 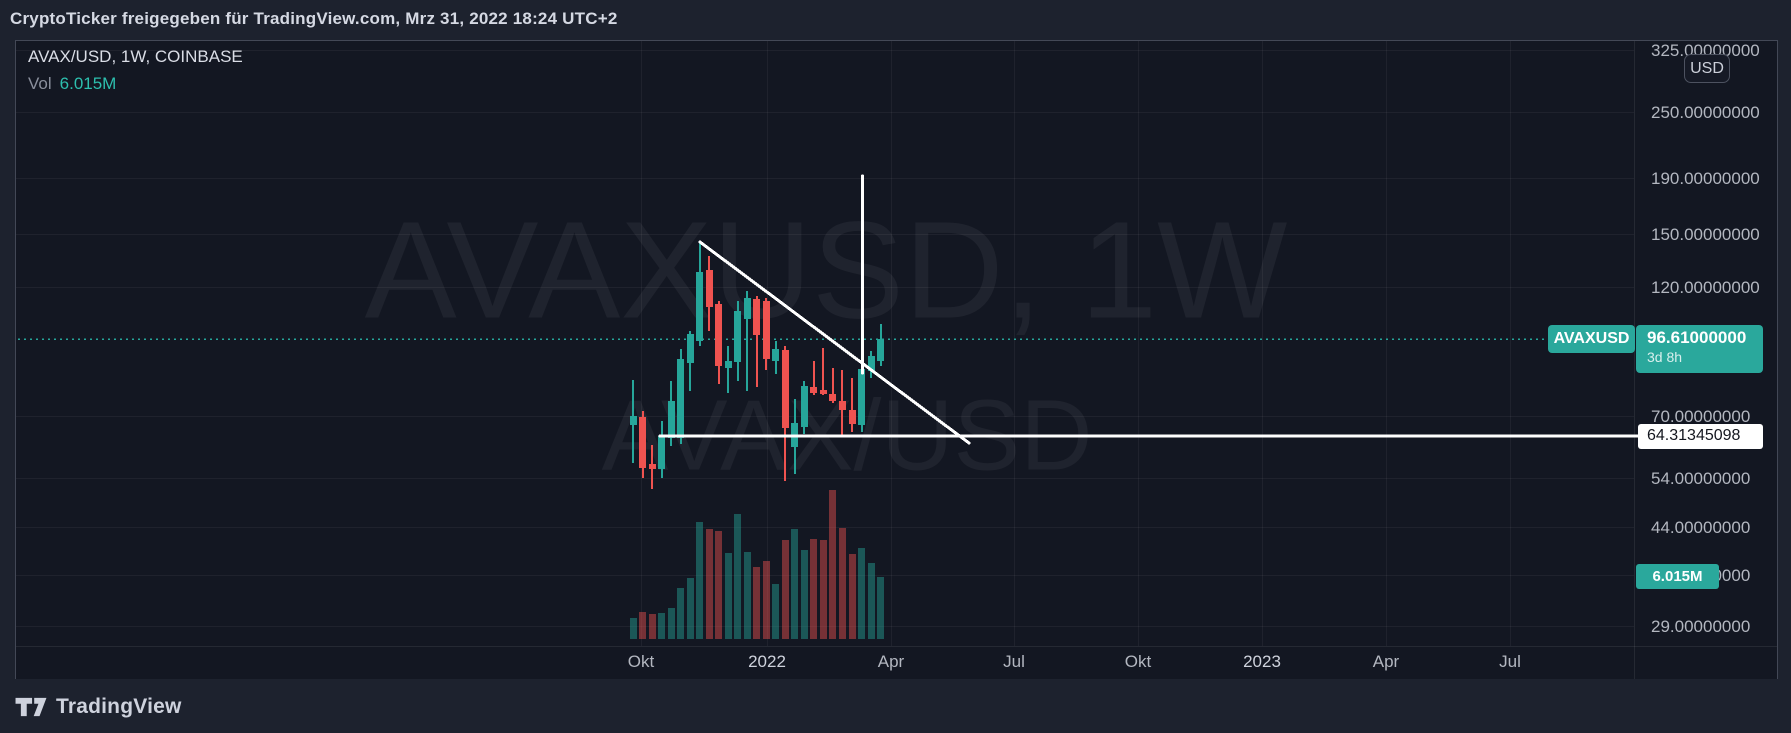 What do you see at coordinates (895, 706) in the screenshot?
I see `footer-bar: TradingView` at bounding box center [895, 706].